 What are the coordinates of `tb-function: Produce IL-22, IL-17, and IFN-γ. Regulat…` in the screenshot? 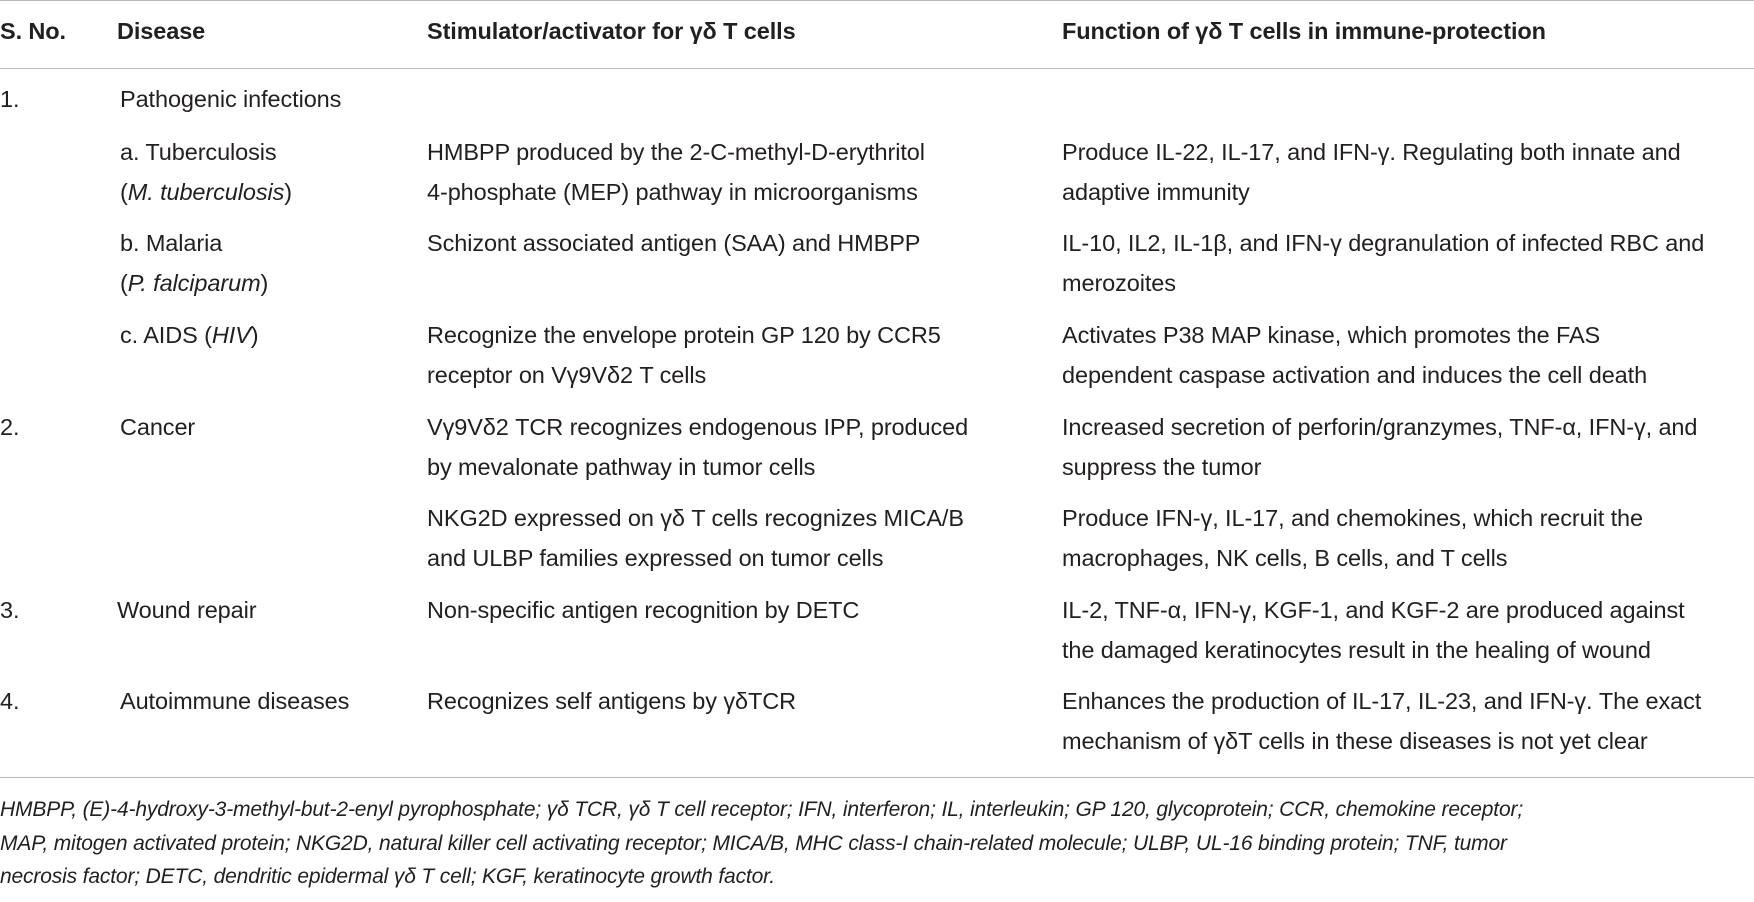 It's located at (1371, 172).